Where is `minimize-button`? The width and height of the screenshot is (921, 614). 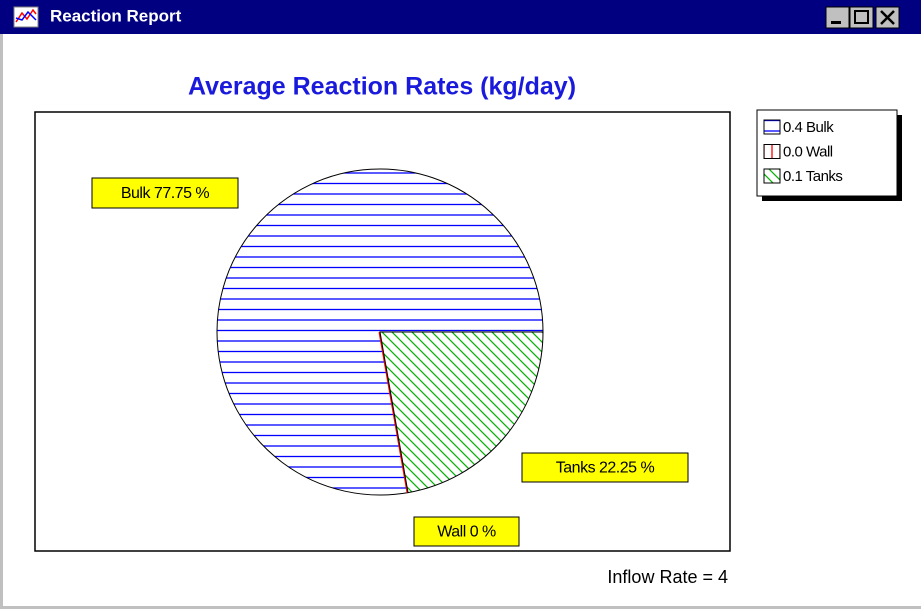 minimize-button is located at coordinates (837, 17).